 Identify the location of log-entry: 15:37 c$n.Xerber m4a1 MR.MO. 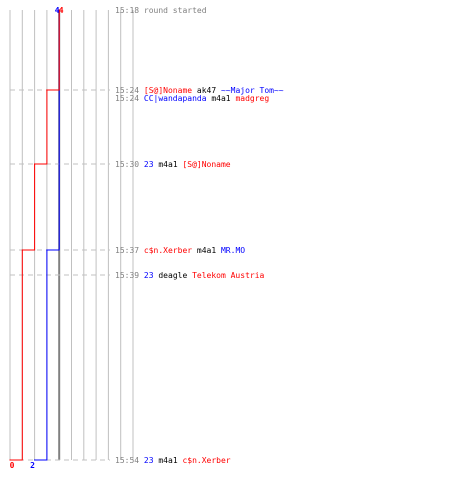
(180, 250).